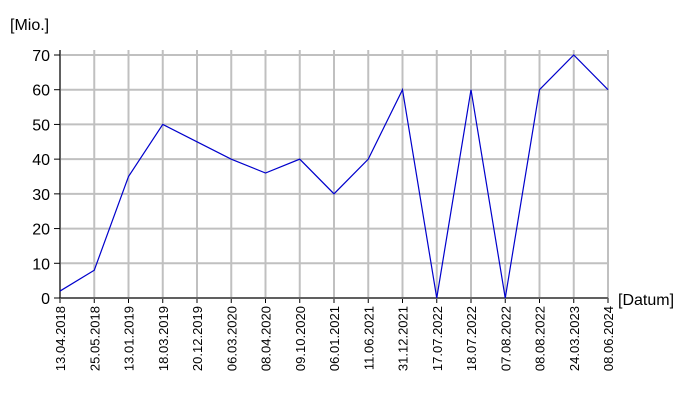 Image resolution: width=700 pixels, height=400 pixels. I want to click on x-tick-label: 24.03.2023, so click(574, 338).